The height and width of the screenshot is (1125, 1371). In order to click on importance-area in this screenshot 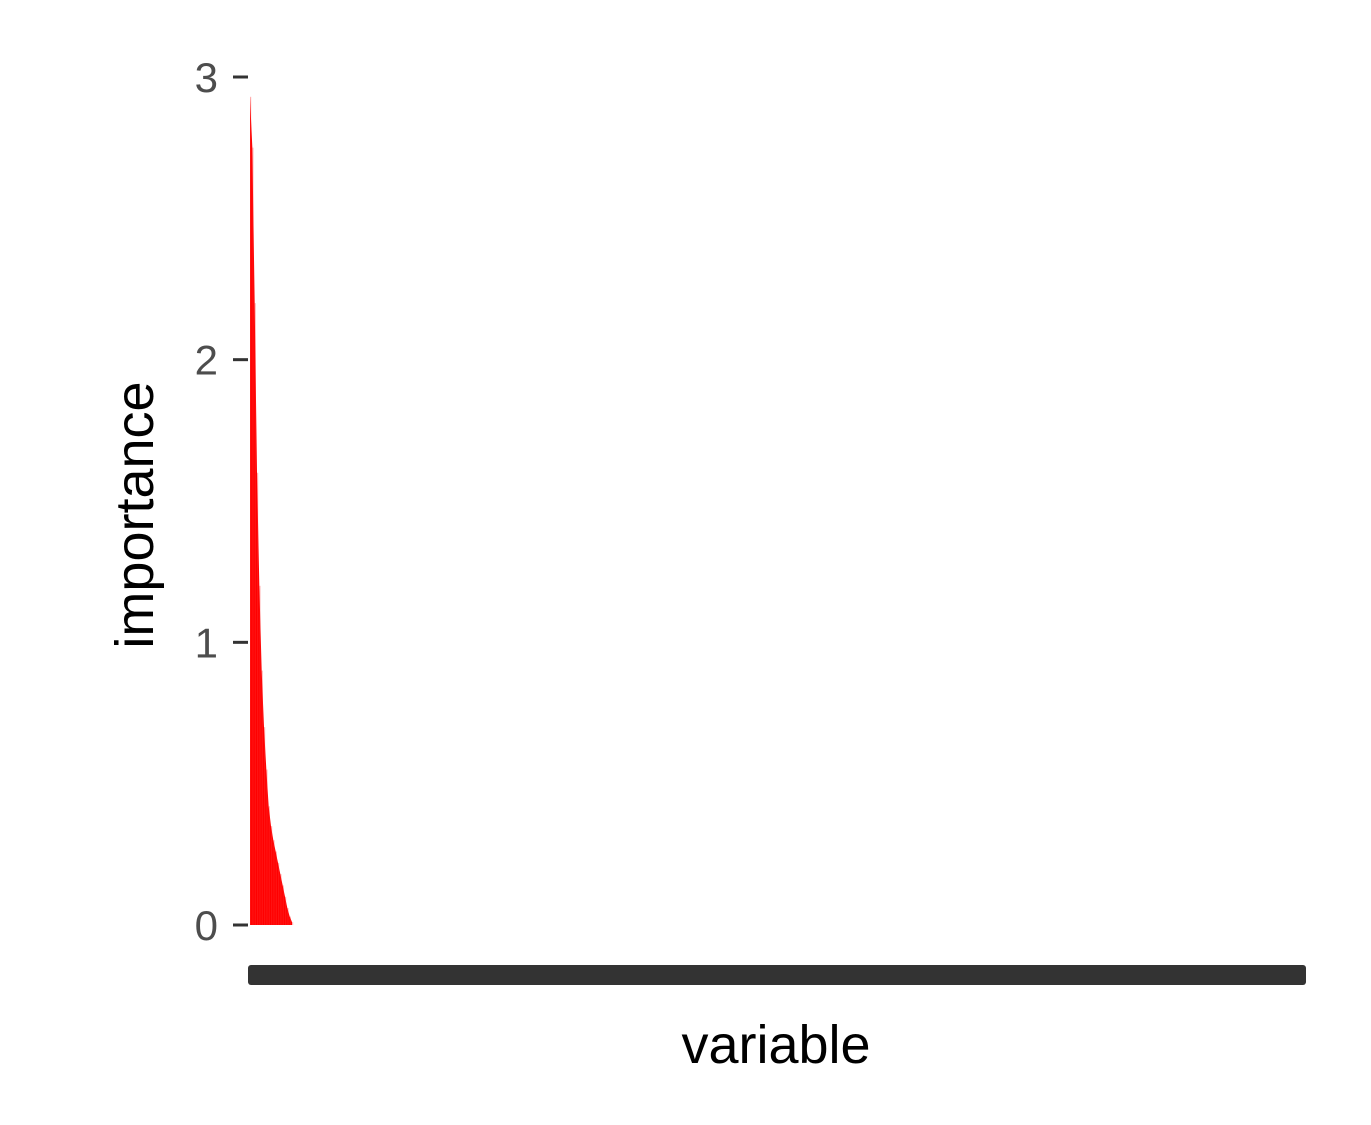, I will do `click(271, 510)`.